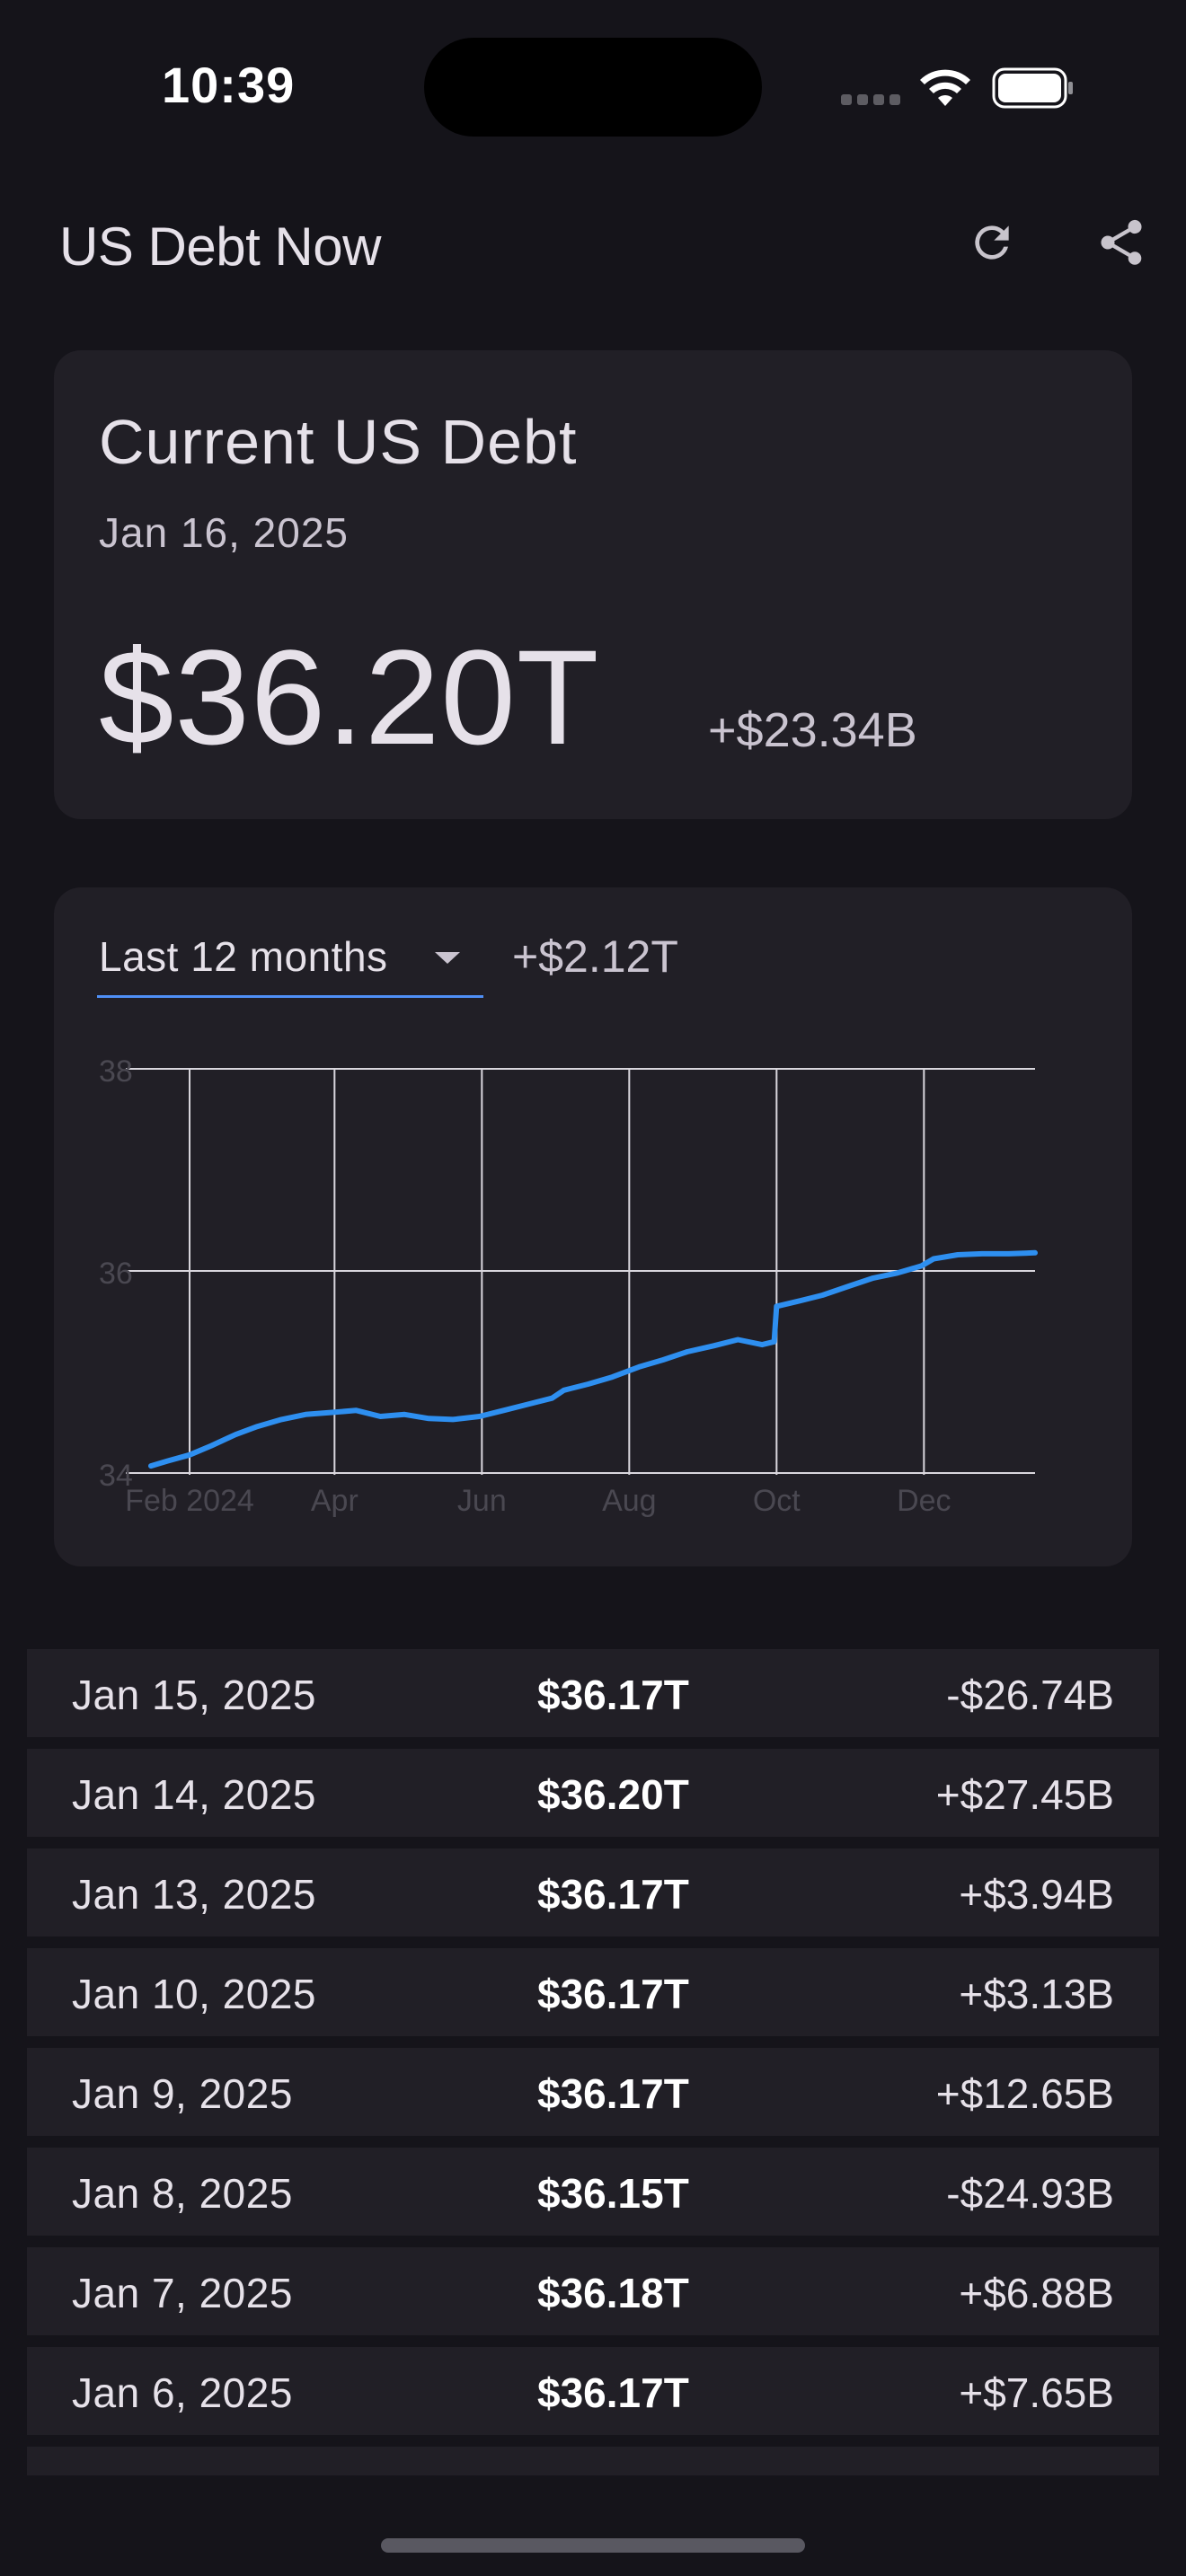  I want to click on history-row: Jan 13, 2025 $36.17T +$3.94B, so click(593, 1892).